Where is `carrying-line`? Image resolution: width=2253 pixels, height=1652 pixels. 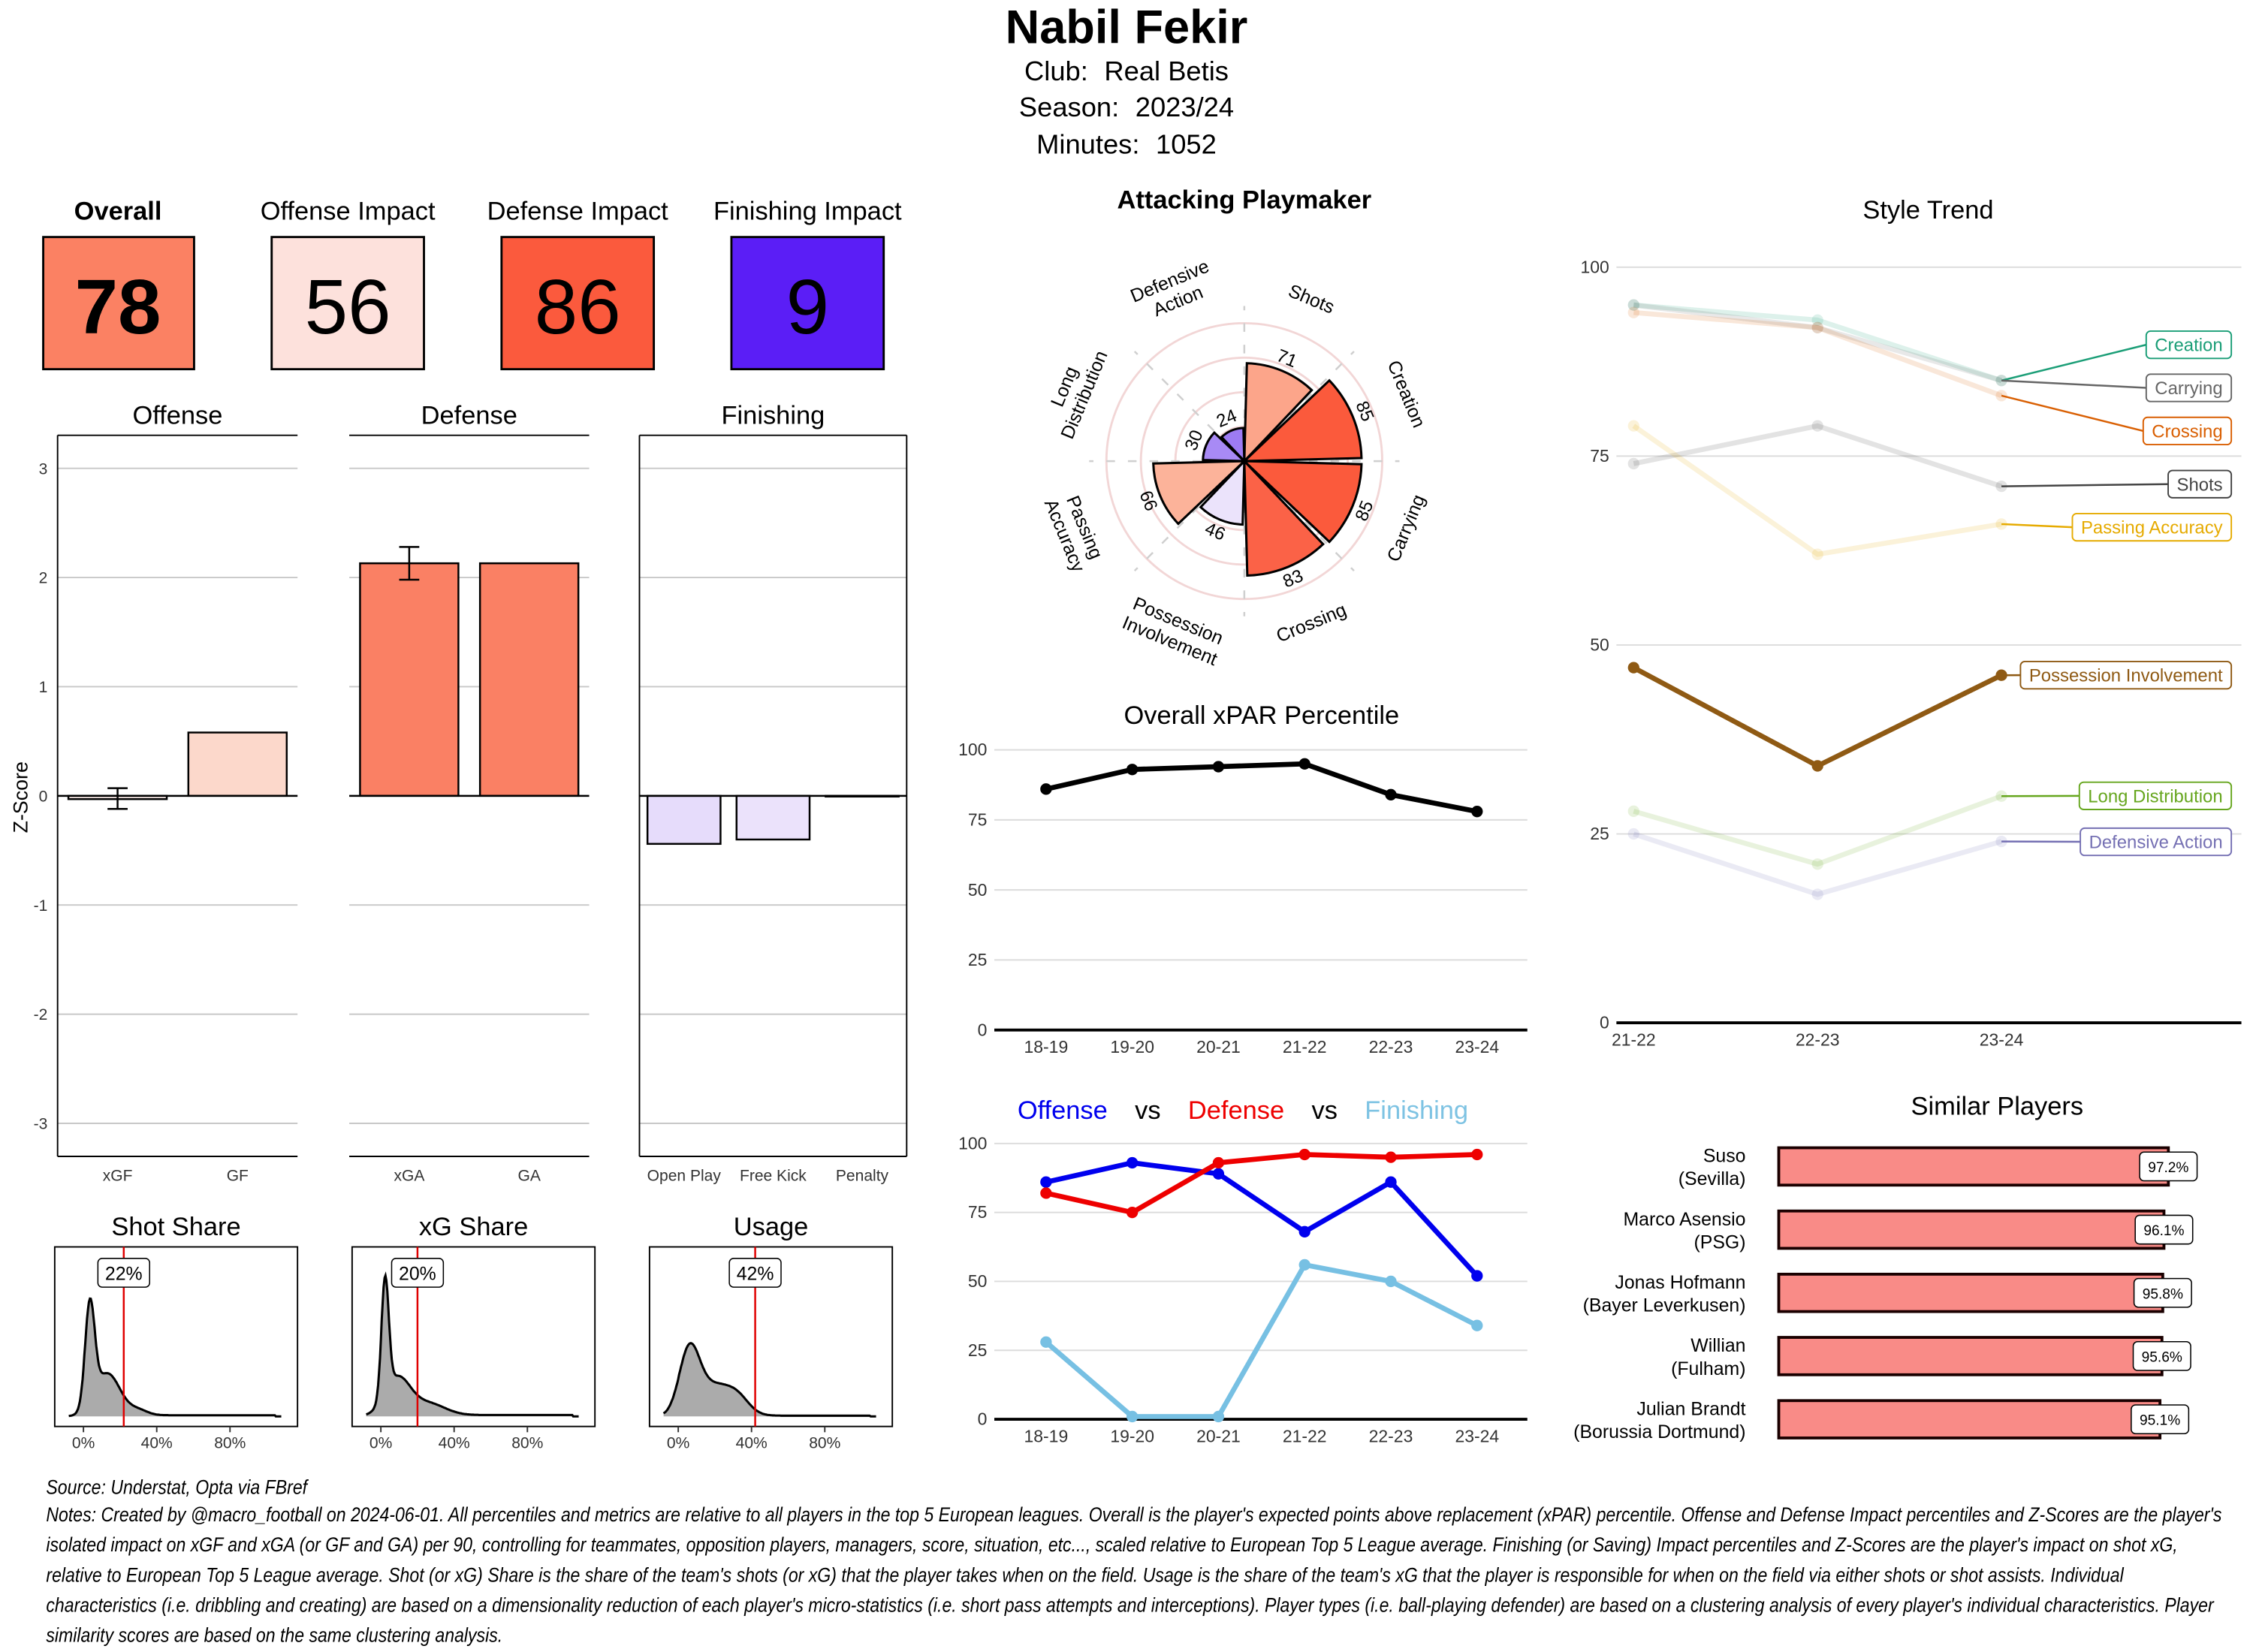
carrying-line is located at coordinates (1817, 342).